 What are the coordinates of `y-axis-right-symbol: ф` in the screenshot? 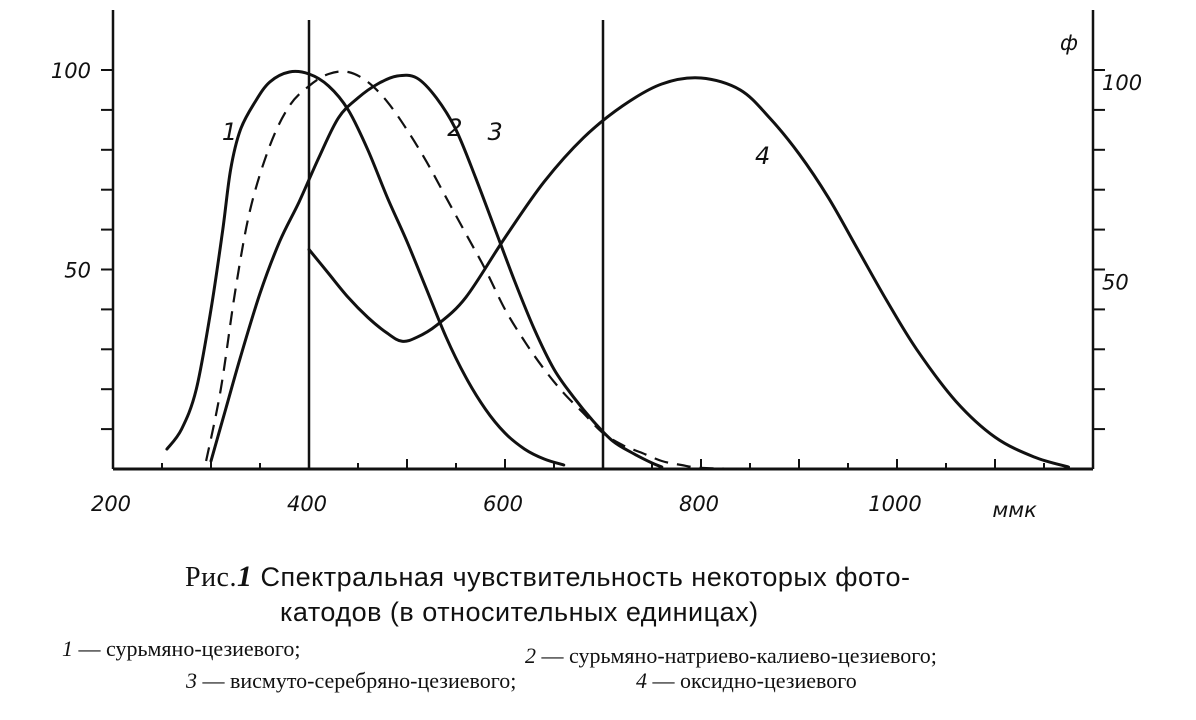 It's located at (1069, 43).